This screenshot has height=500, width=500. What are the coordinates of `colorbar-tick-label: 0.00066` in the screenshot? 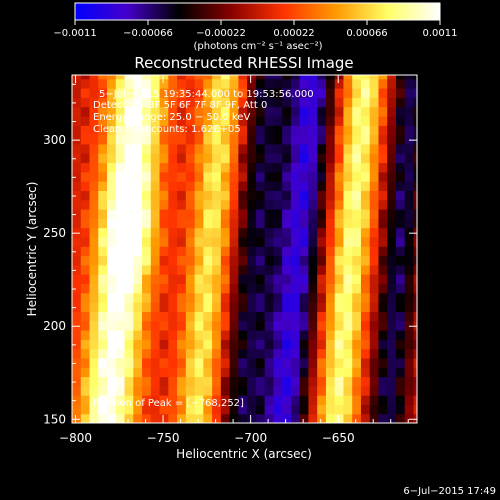 It's located at (366, 33).